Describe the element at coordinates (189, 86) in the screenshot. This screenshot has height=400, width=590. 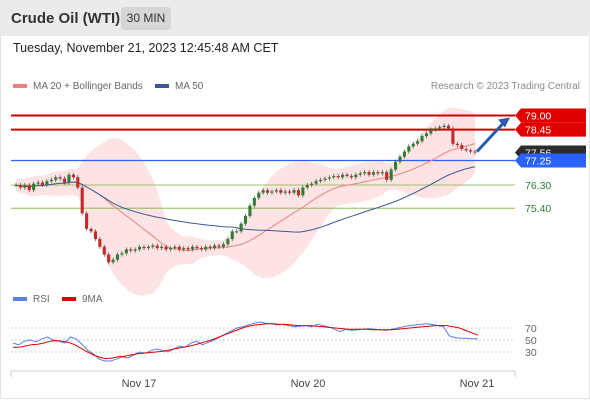
I see `ma50-legend-label: MA 50` at that location.